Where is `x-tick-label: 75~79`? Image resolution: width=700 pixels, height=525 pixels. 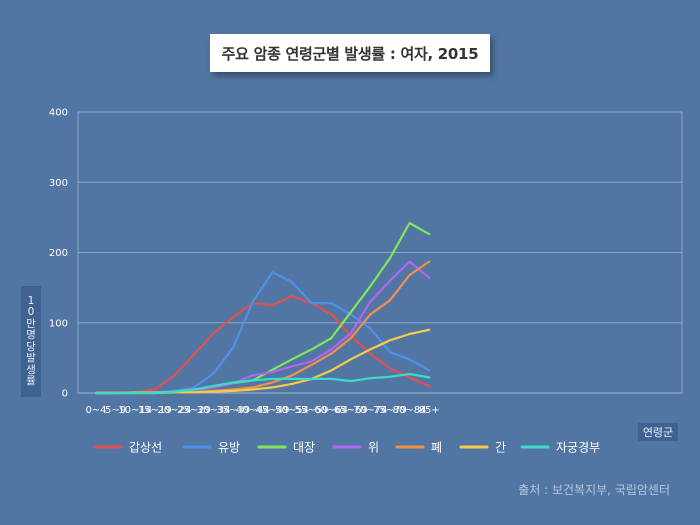 x-tick-label: 75~79 is located at coordinates (390, 410).